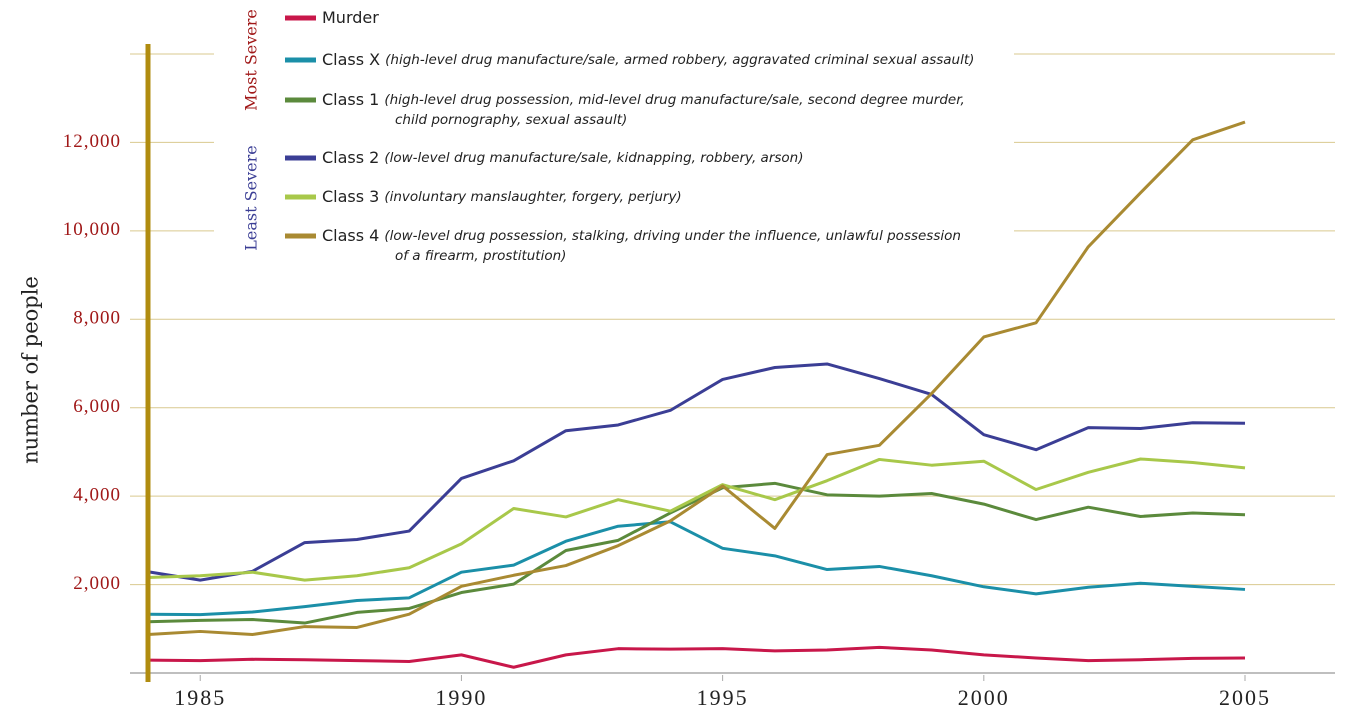 This screenshot has width=1351, height=719. I want to click on least-severe-label: Least Severe, so click(251, 197).